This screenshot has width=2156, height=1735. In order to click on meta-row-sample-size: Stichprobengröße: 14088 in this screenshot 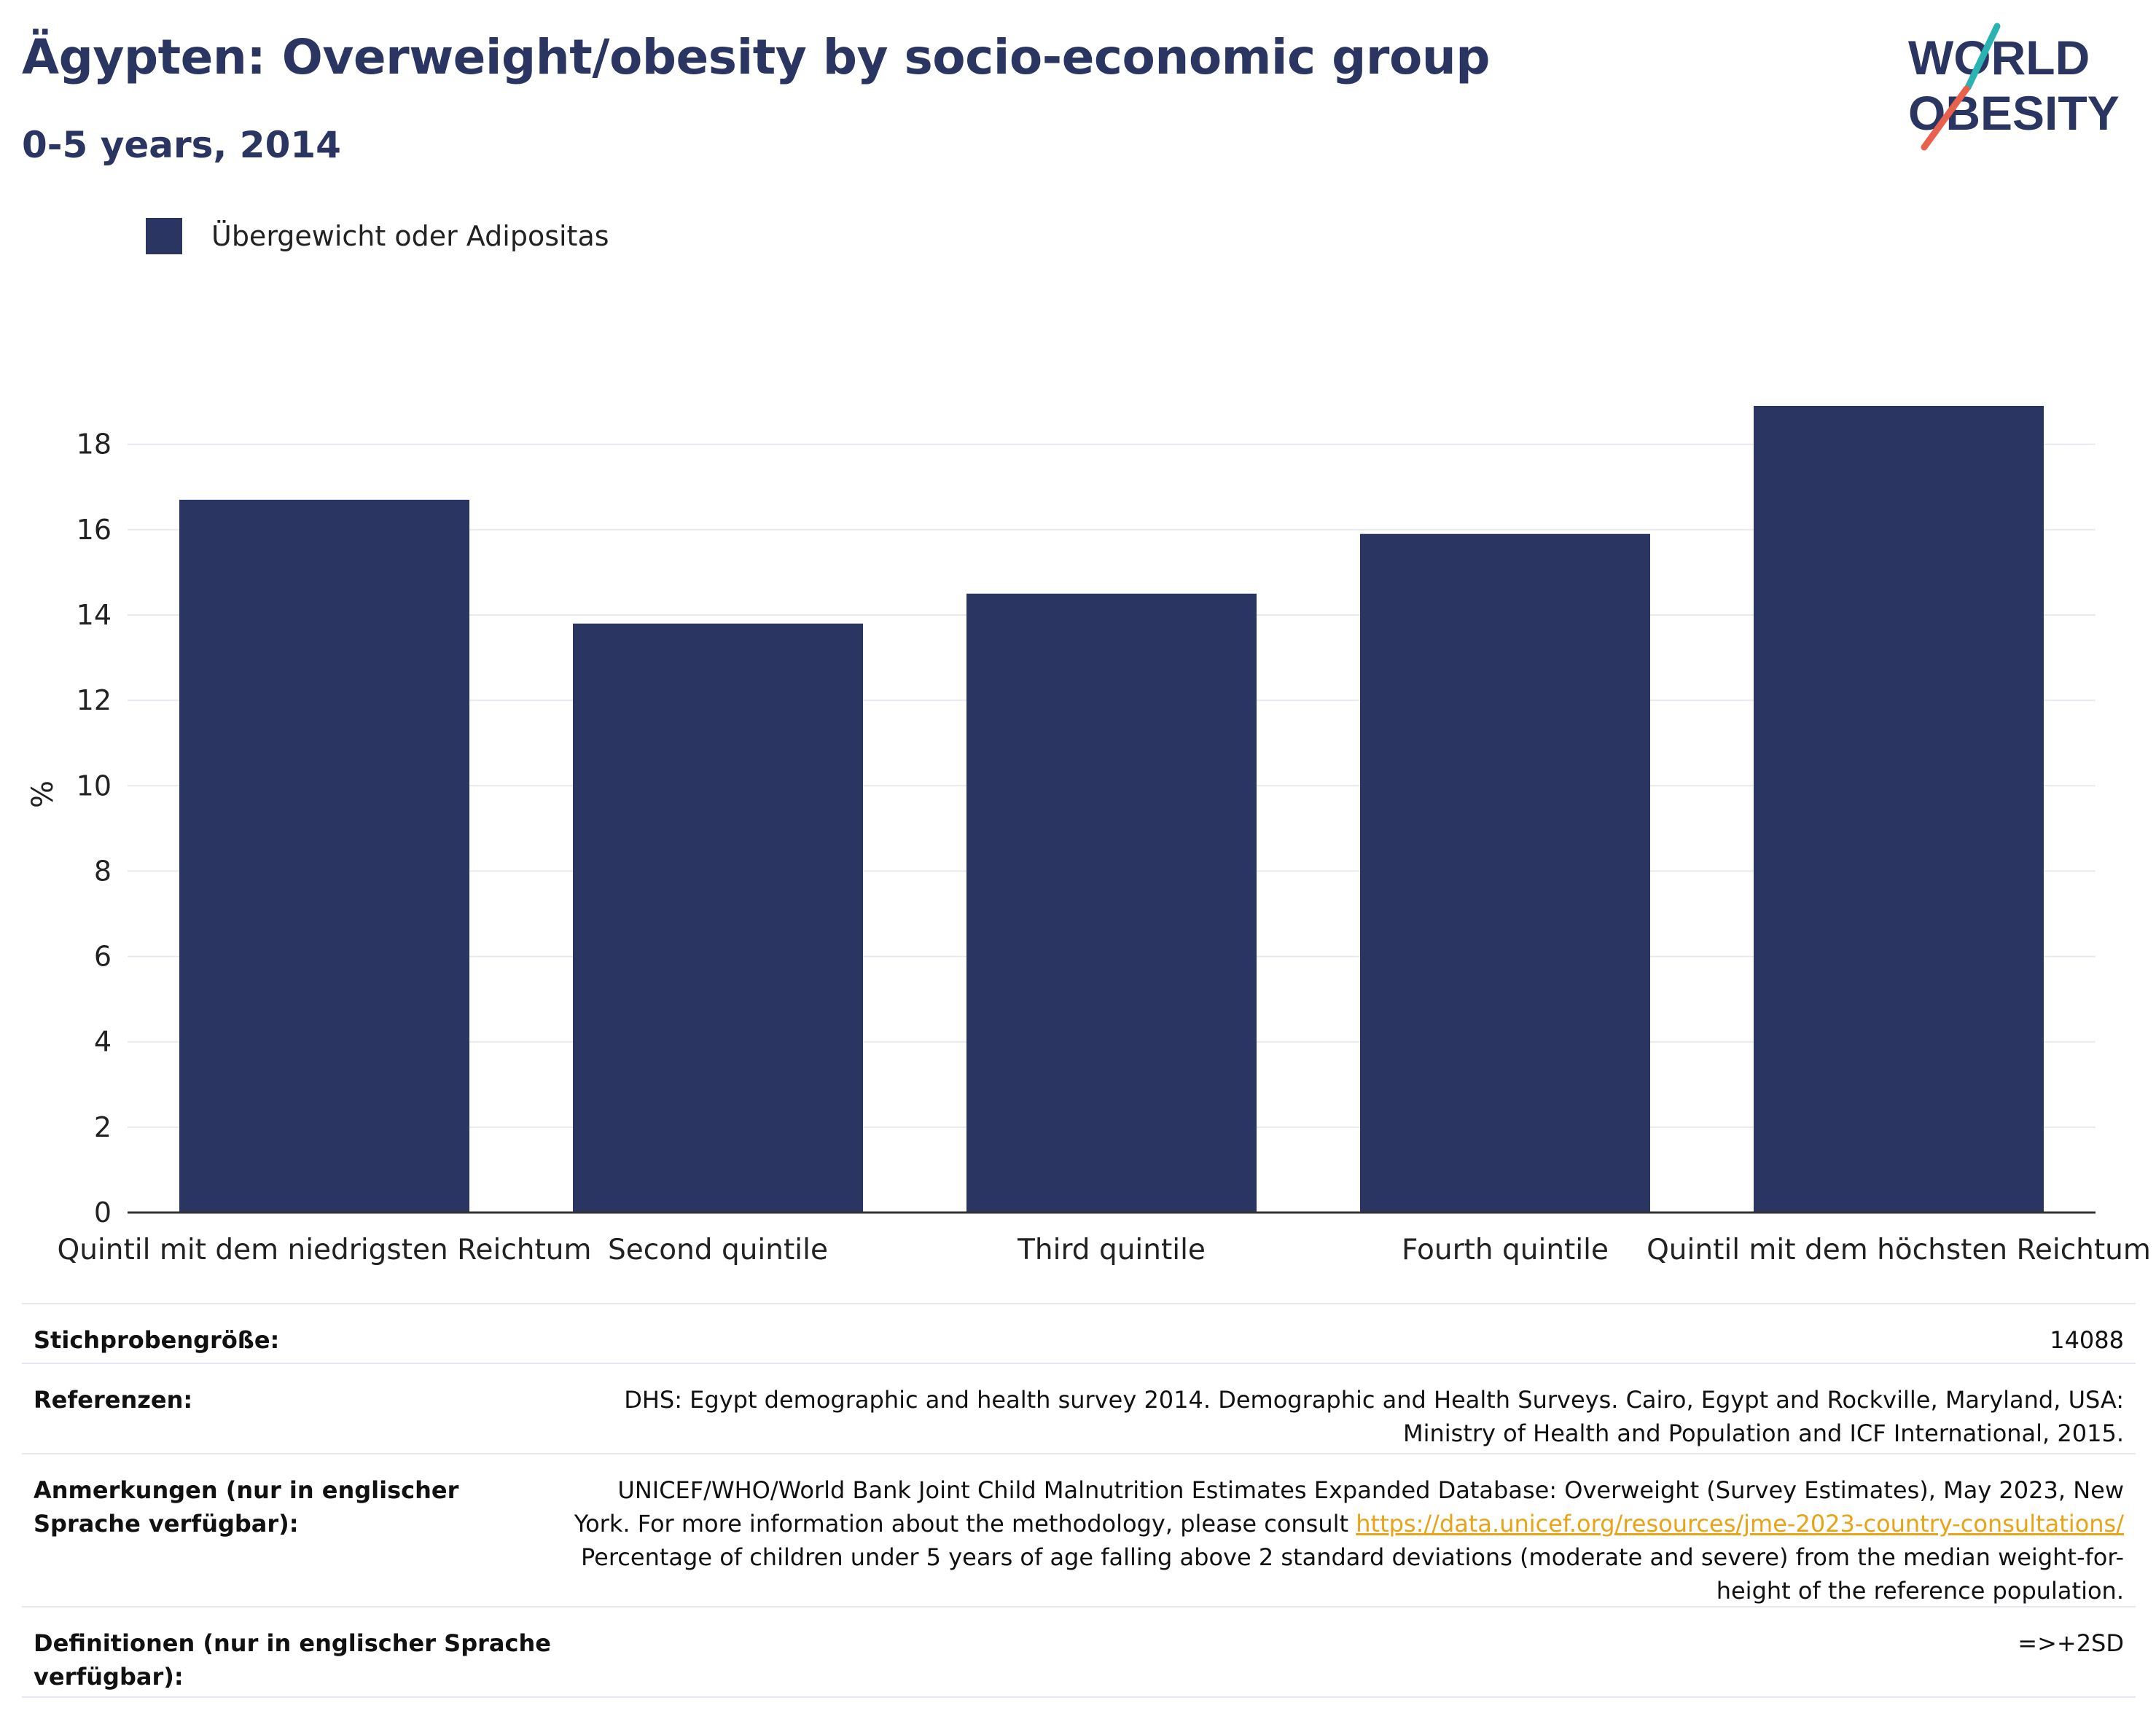, I will do `click(1079, 1333)`.